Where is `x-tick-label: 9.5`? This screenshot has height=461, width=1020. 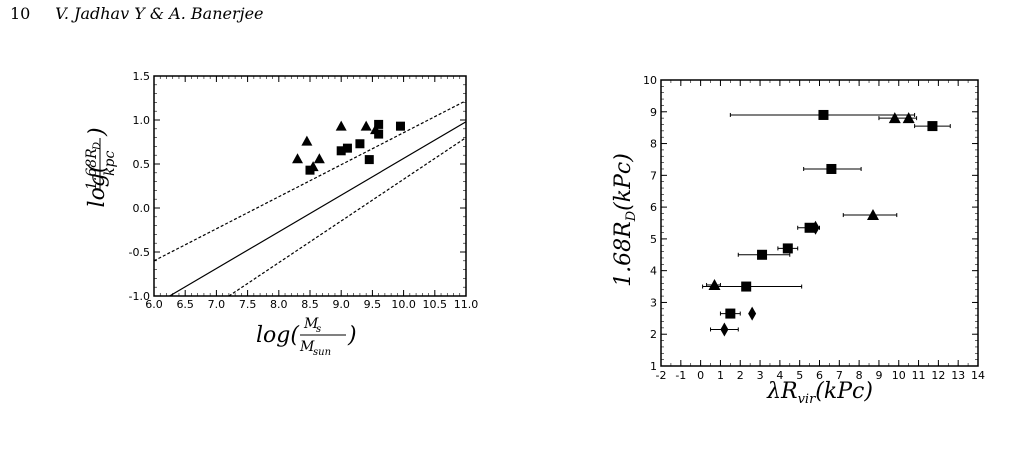 x-tick-label: 9.5 is located at coordinates (373, 304).